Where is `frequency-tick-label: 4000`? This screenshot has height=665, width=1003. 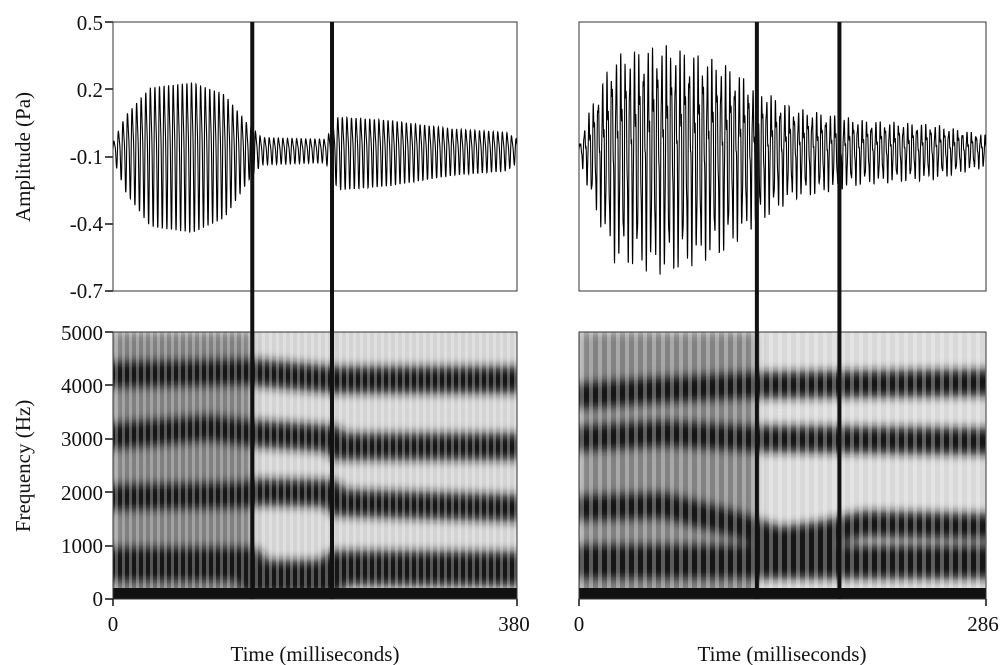 frequency-tick-label: 4000 is located at coordinates (82, 386).